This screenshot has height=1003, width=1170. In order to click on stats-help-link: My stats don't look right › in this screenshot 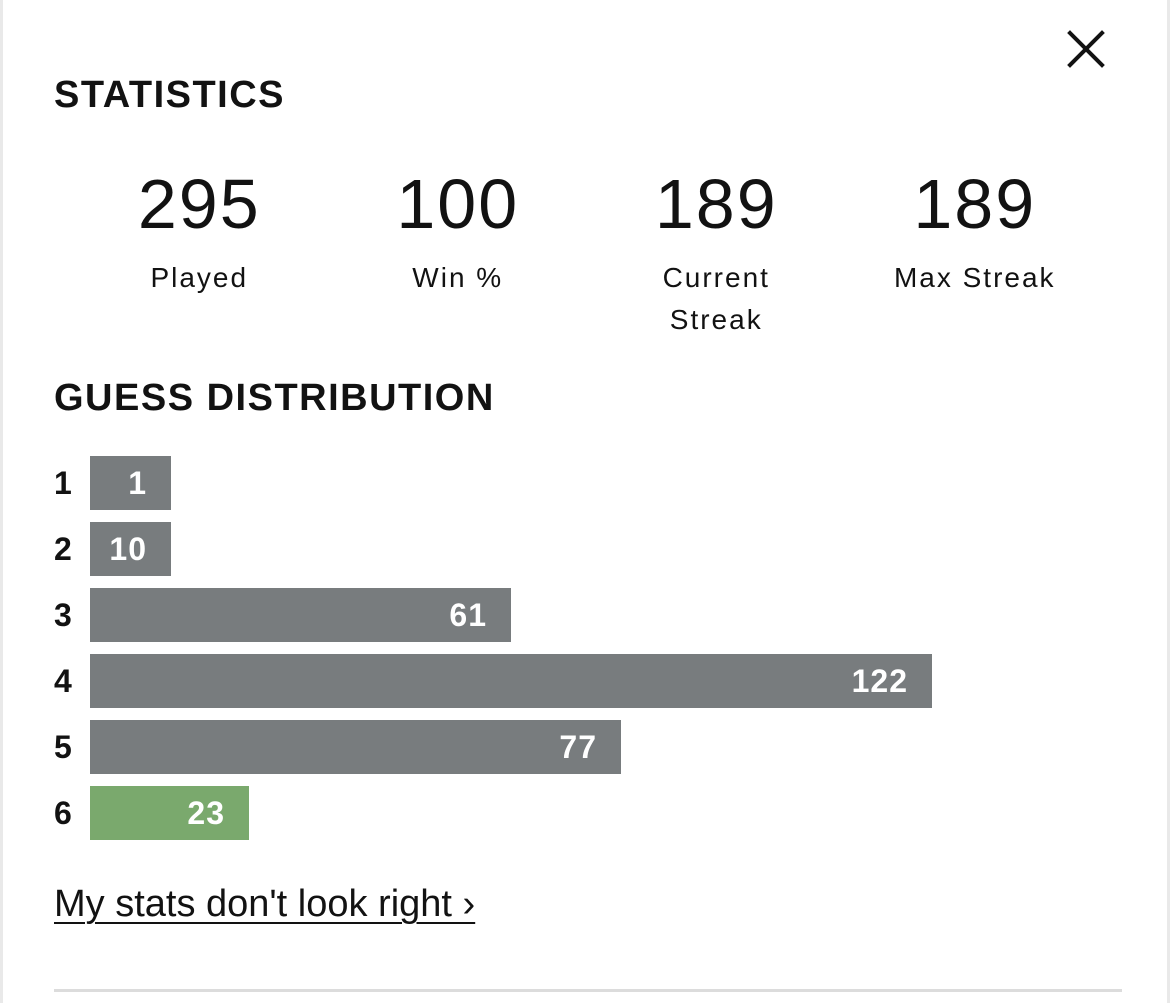, I will do `click(265, 904)`.